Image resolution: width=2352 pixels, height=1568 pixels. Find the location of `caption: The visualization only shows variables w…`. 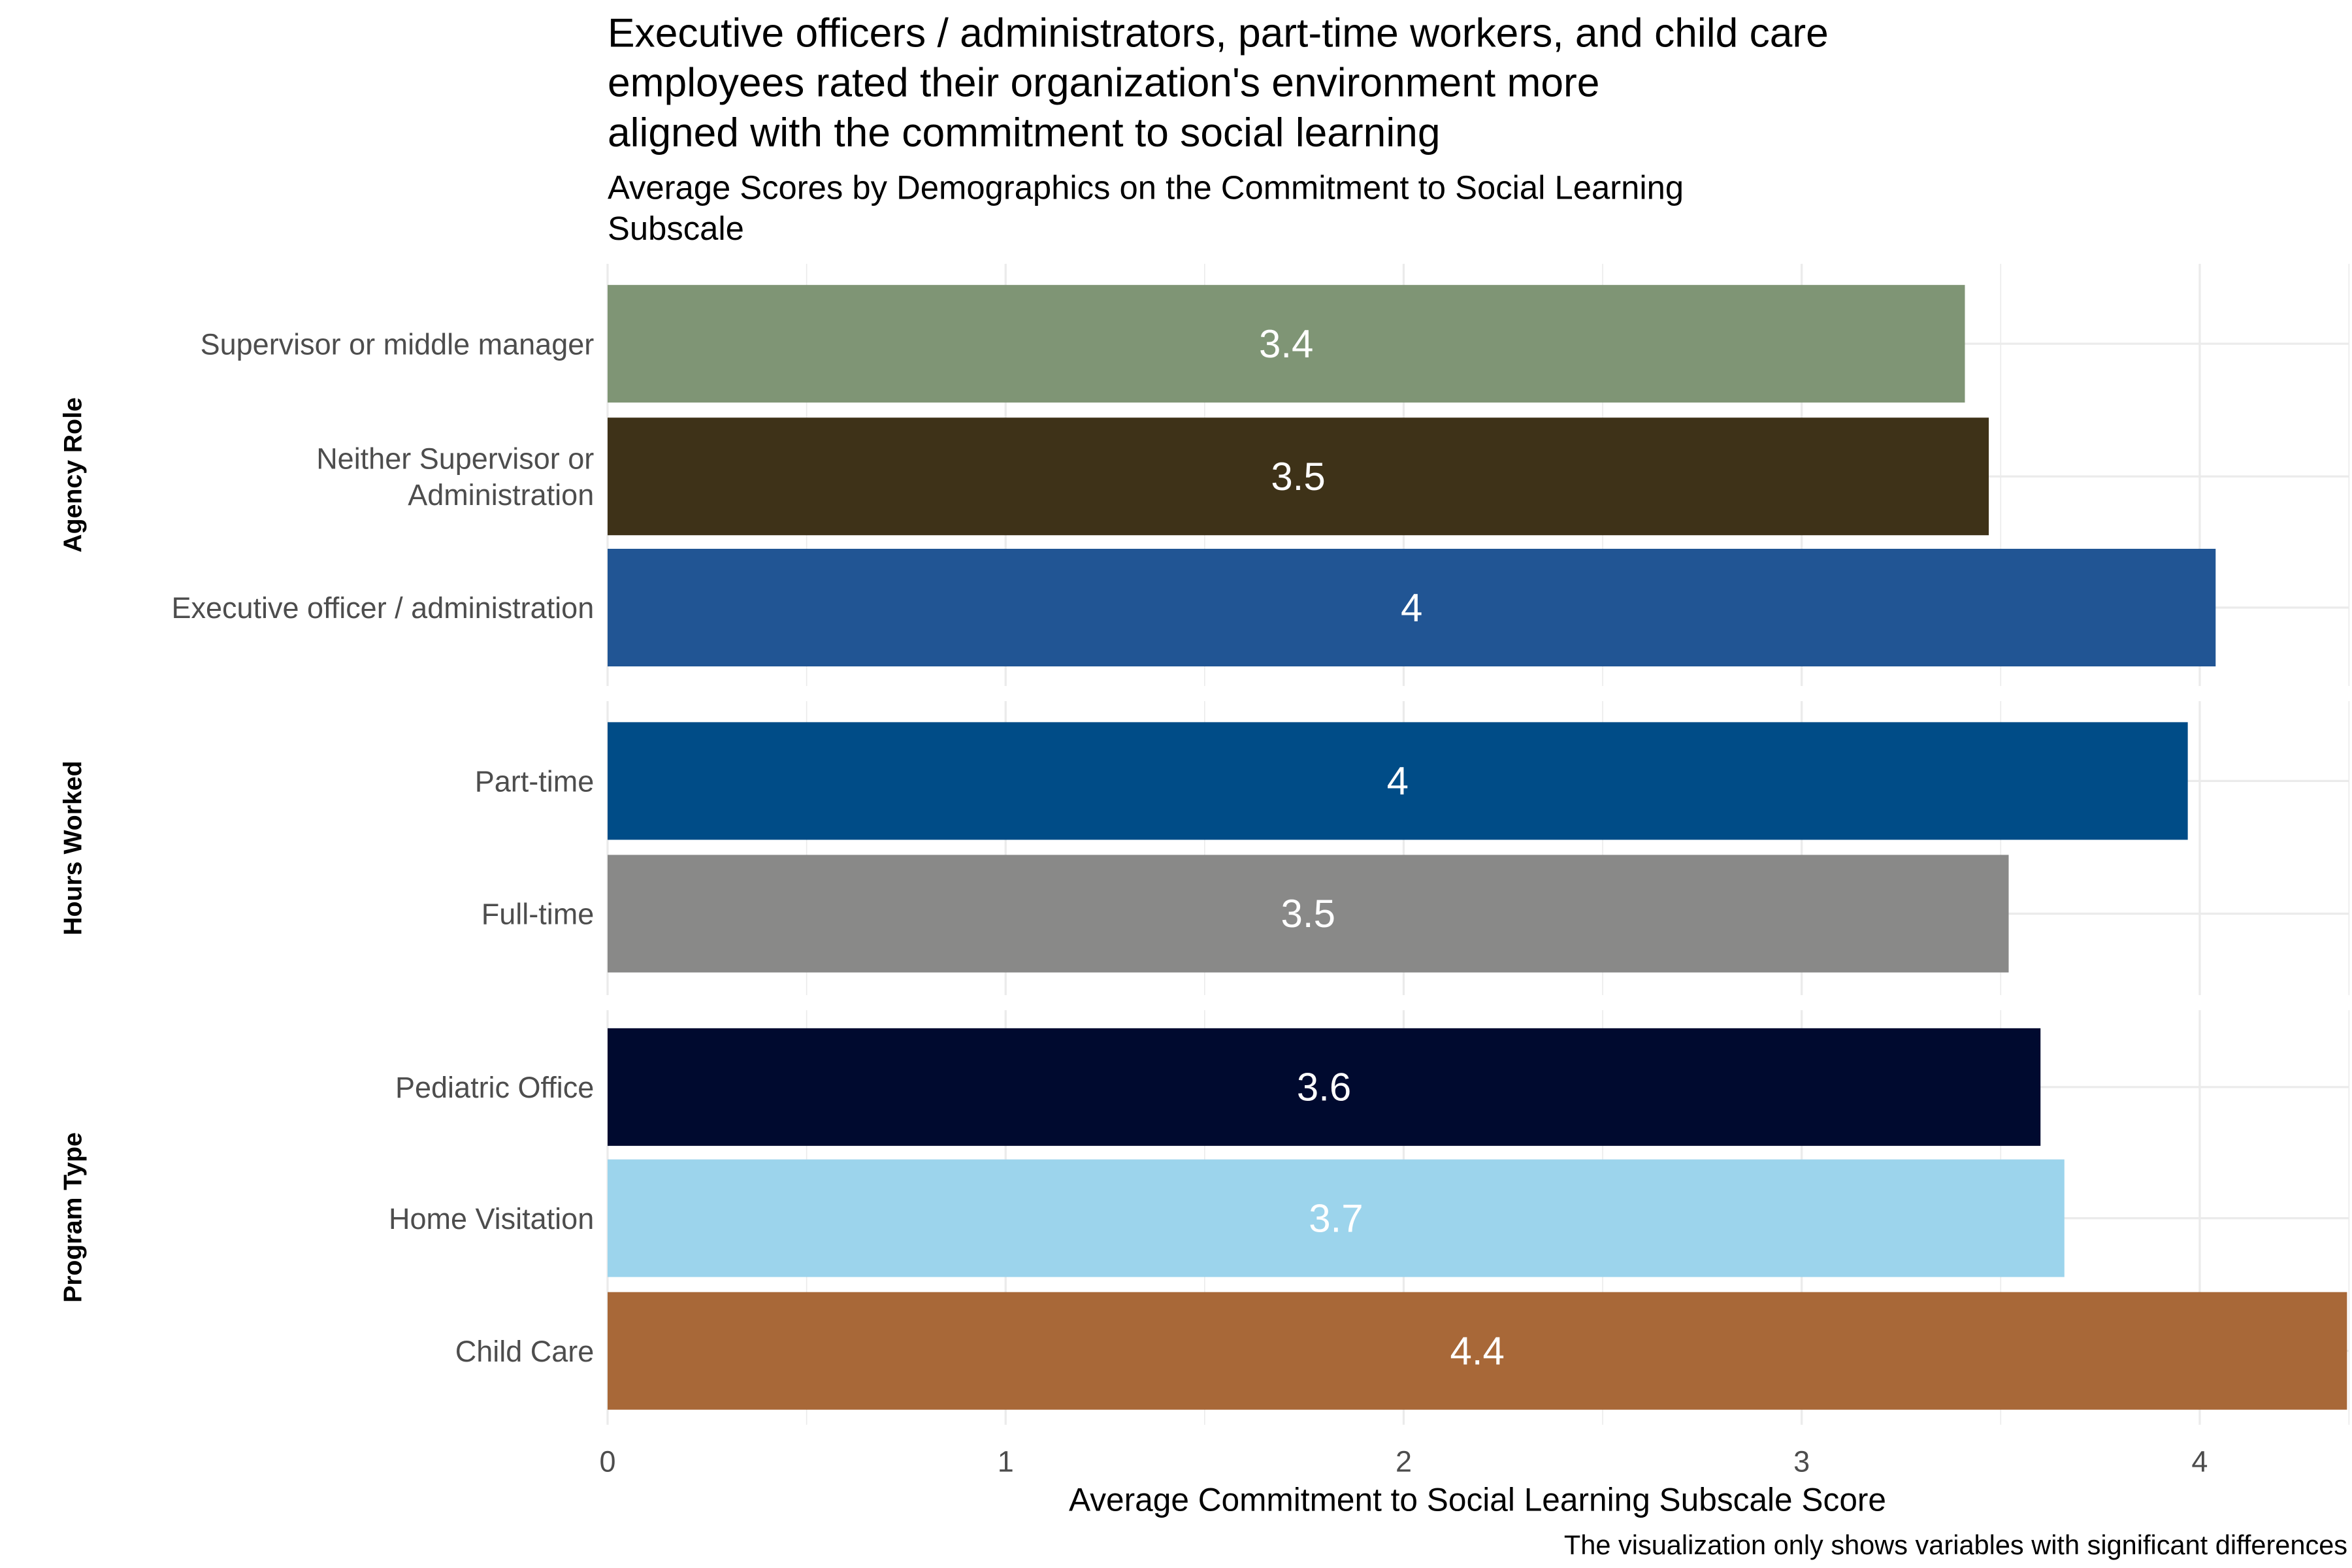

caption: The visualization only shows variables w… is located at coordinates (1955, 1544).